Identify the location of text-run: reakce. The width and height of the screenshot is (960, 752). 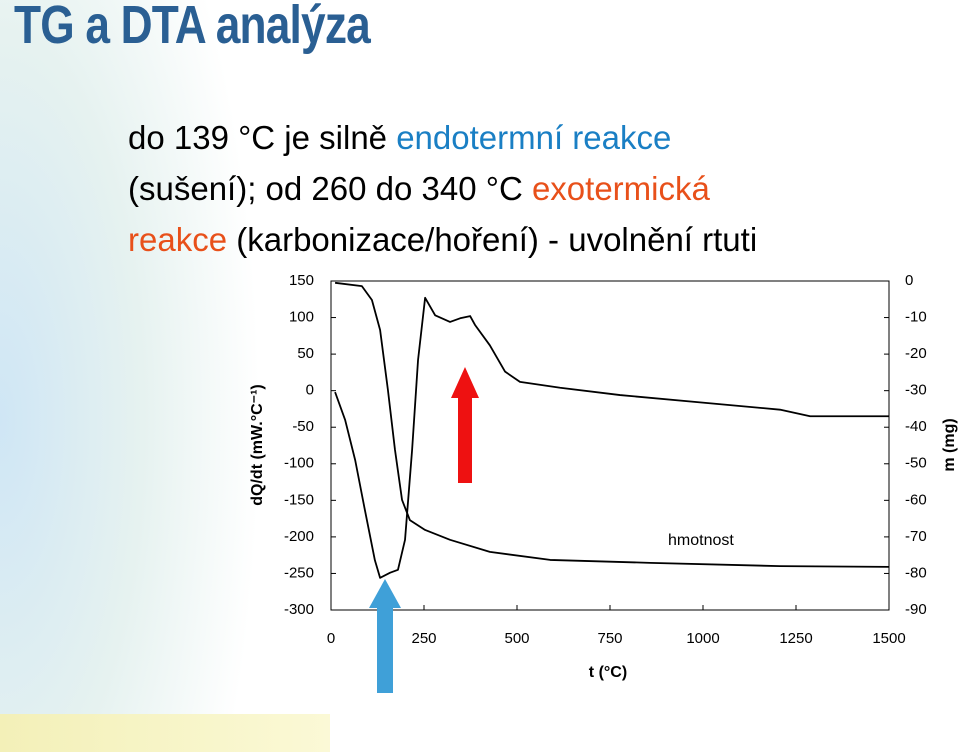
(178, 239).